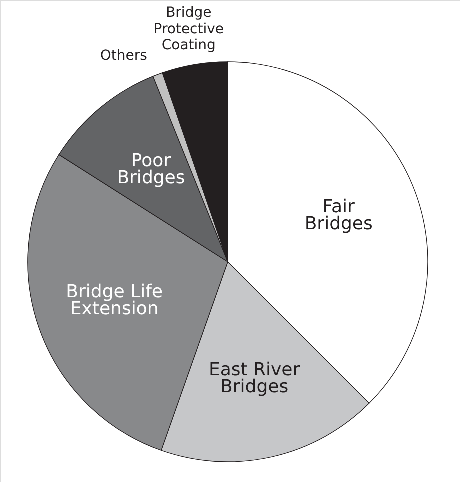 The width and height of the screenshot is (460, 482). What do you see at coordinates (338, 215) in the screenshot?
I see `slice-label: Fair Bridges` at bounding box center [338, 215].